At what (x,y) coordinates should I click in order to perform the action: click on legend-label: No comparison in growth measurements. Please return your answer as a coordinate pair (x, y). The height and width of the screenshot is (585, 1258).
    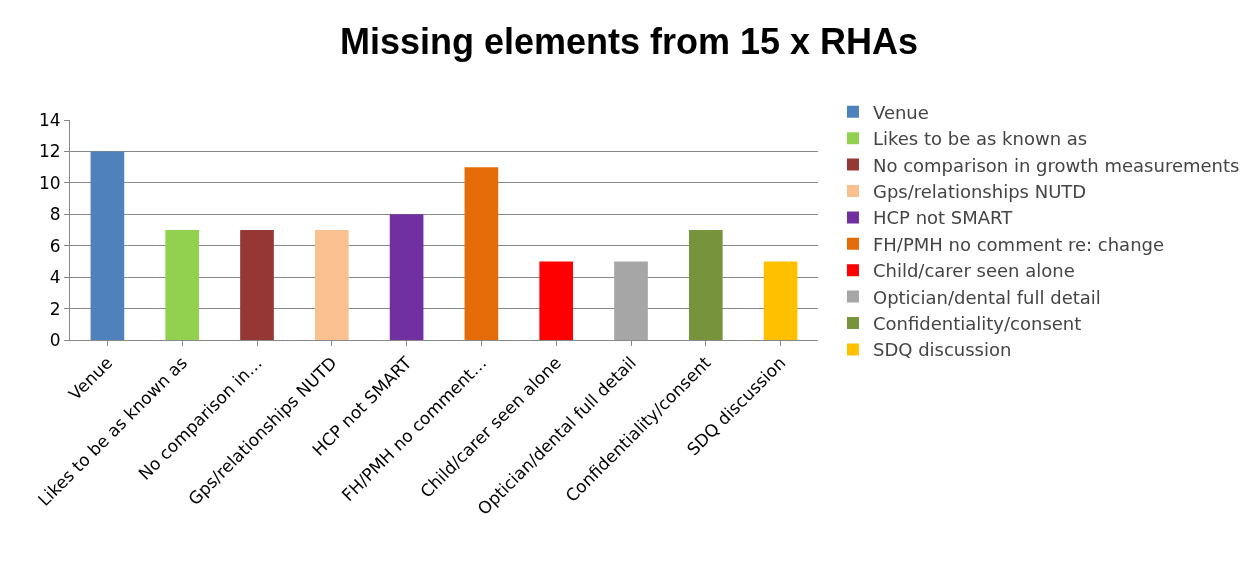
    Looking at the image, I should click on (1056, 165).